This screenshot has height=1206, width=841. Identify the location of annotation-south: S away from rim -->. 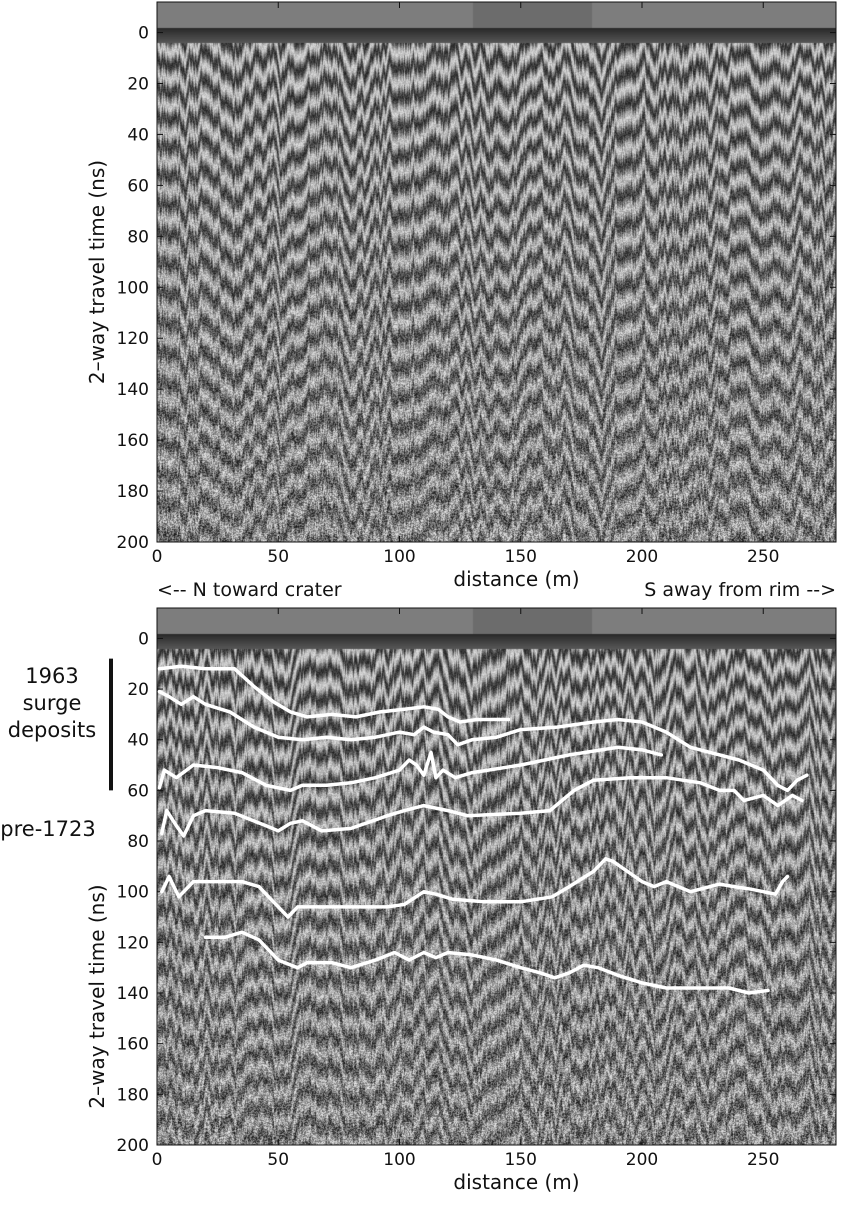
(740, 590).